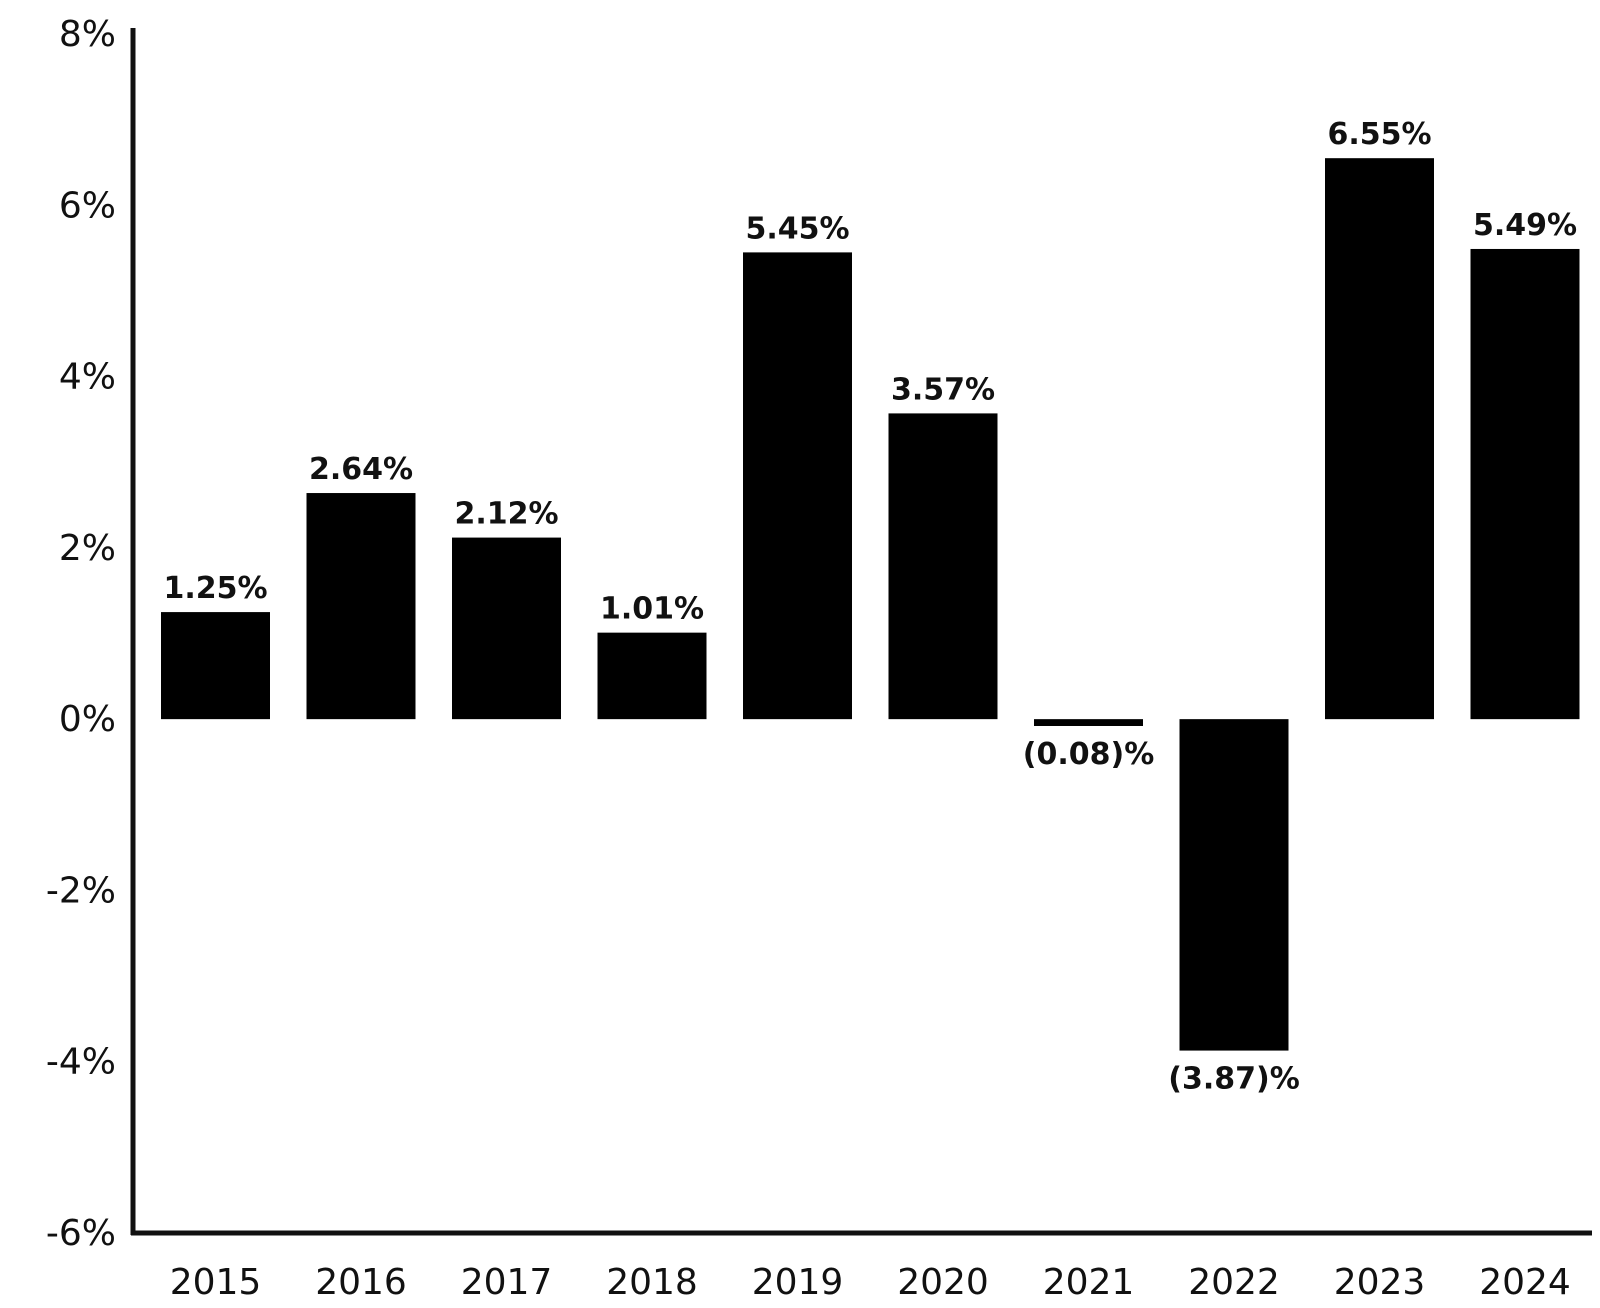 The image size is (1600, 1308). What do you see at coordinates (1525, 484) in the screenshot?
I see `bar-2024` at bounding box center [1525, 484].